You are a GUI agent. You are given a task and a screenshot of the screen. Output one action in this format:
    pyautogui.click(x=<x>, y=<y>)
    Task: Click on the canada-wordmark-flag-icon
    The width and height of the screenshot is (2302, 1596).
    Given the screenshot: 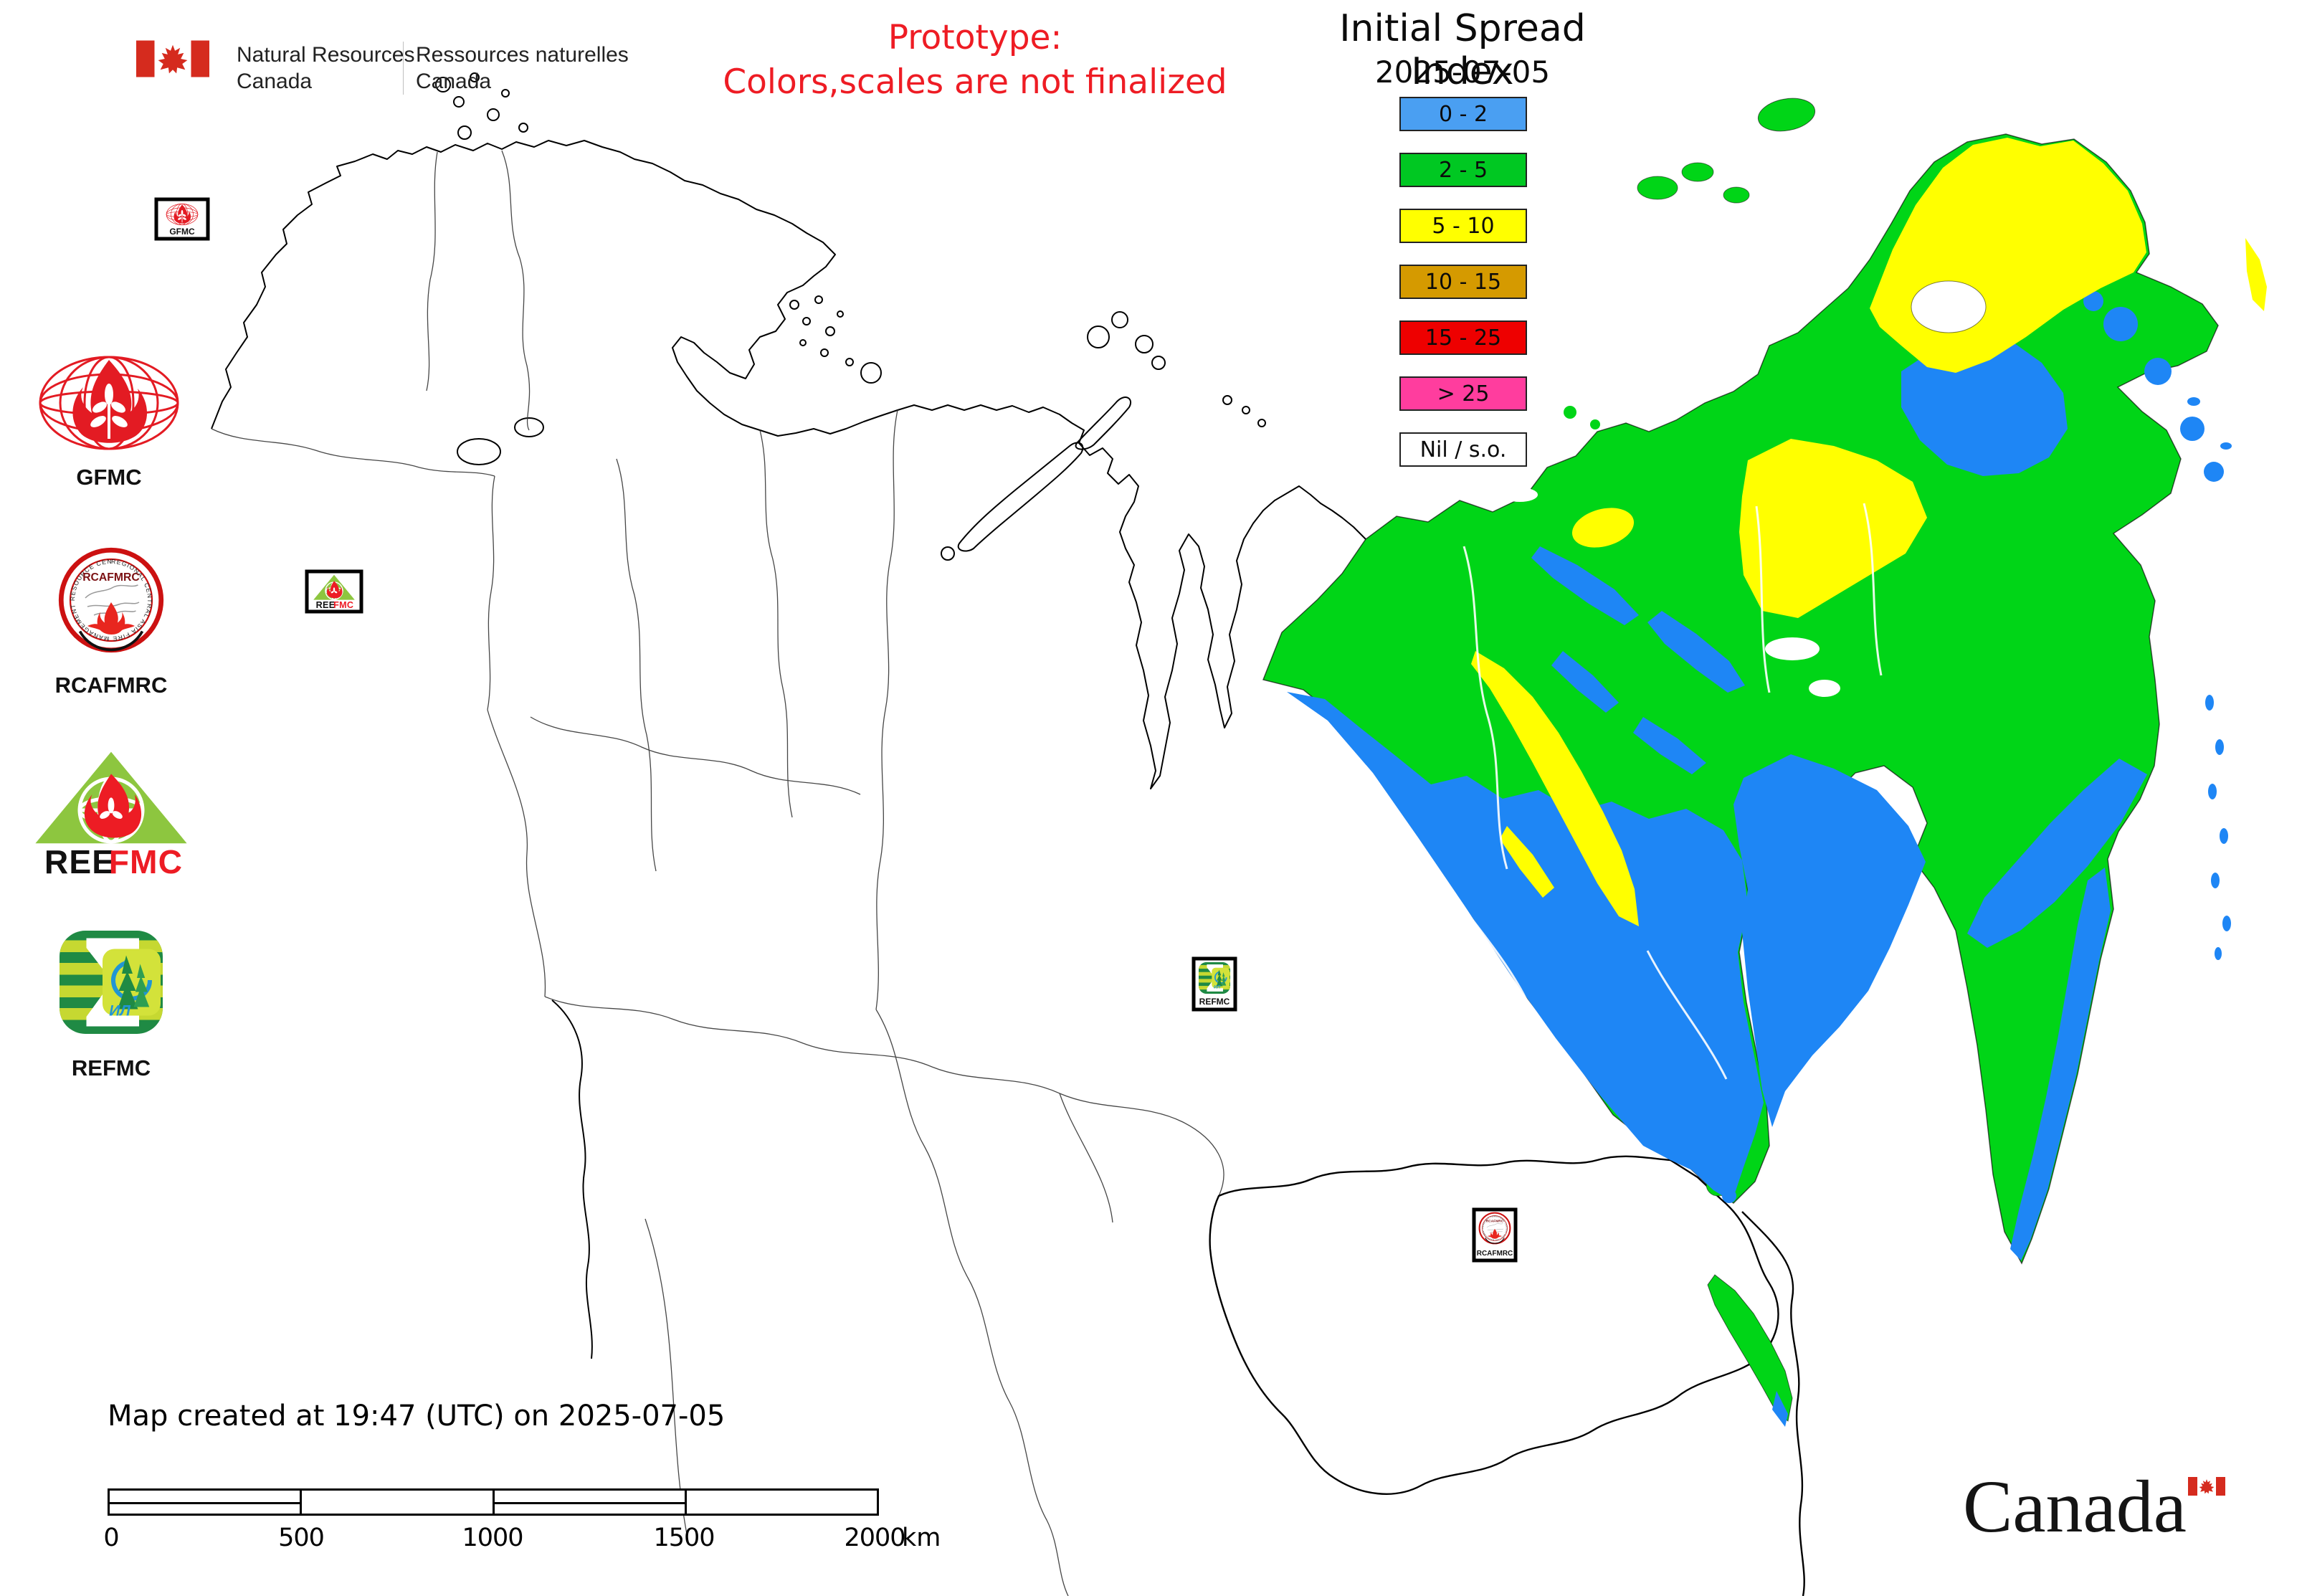 What is the action you would take?
    pyautogui.click(x=2206, y=1486)
    